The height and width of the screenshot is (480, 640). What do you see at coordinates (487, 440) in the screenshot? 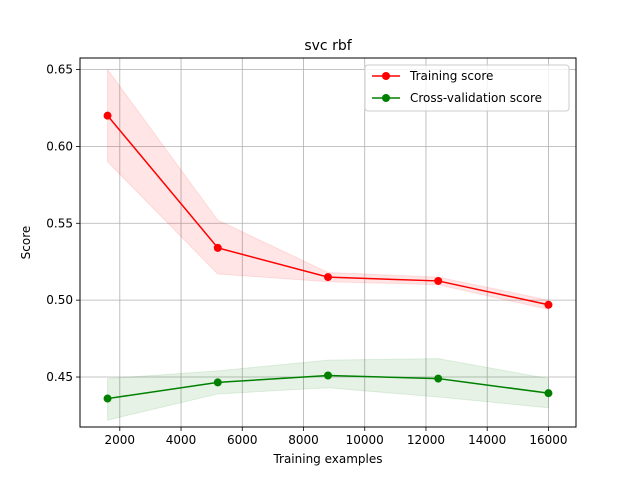
I see `x-tick-label: 14000` at bounding box center [487, 440].